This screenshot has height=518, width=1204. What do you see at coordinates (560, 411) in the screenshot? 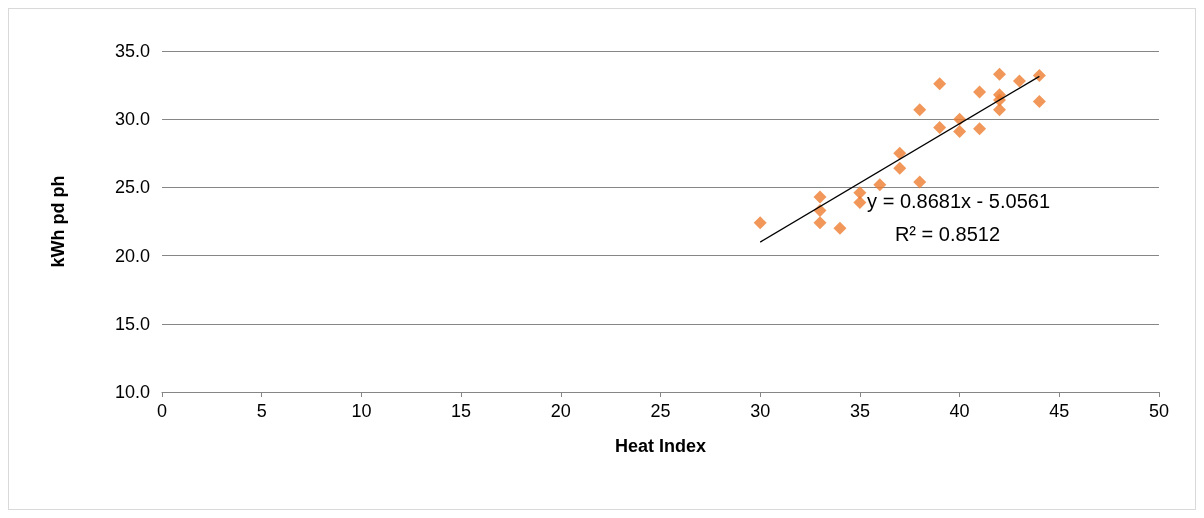
I see `x-tick-label: 20` at bounding box center [560, 411].